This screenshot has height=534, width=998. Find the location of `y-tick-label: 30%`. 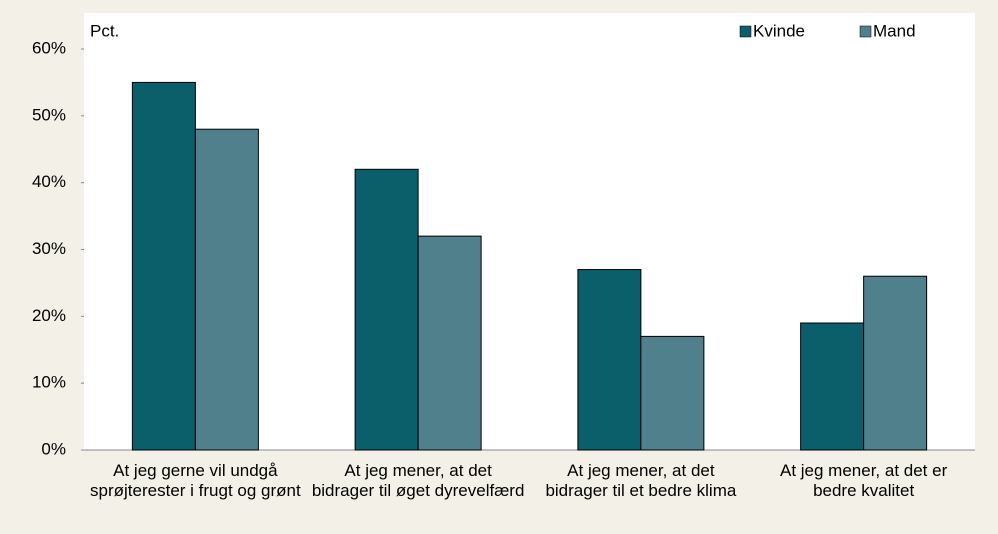

y-tick-label: 30% is located at coordinates (49, 248).